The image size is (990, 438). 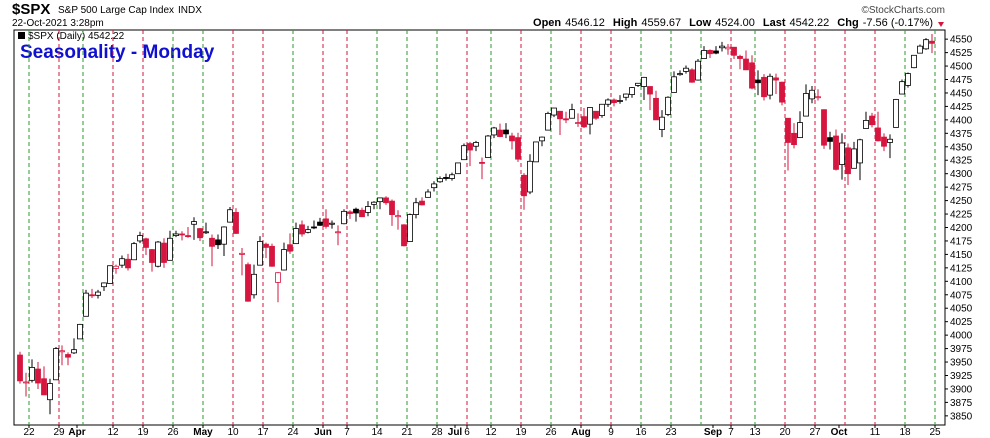 I want to click on x-tick-label: 28, so click(x=437, y=432).